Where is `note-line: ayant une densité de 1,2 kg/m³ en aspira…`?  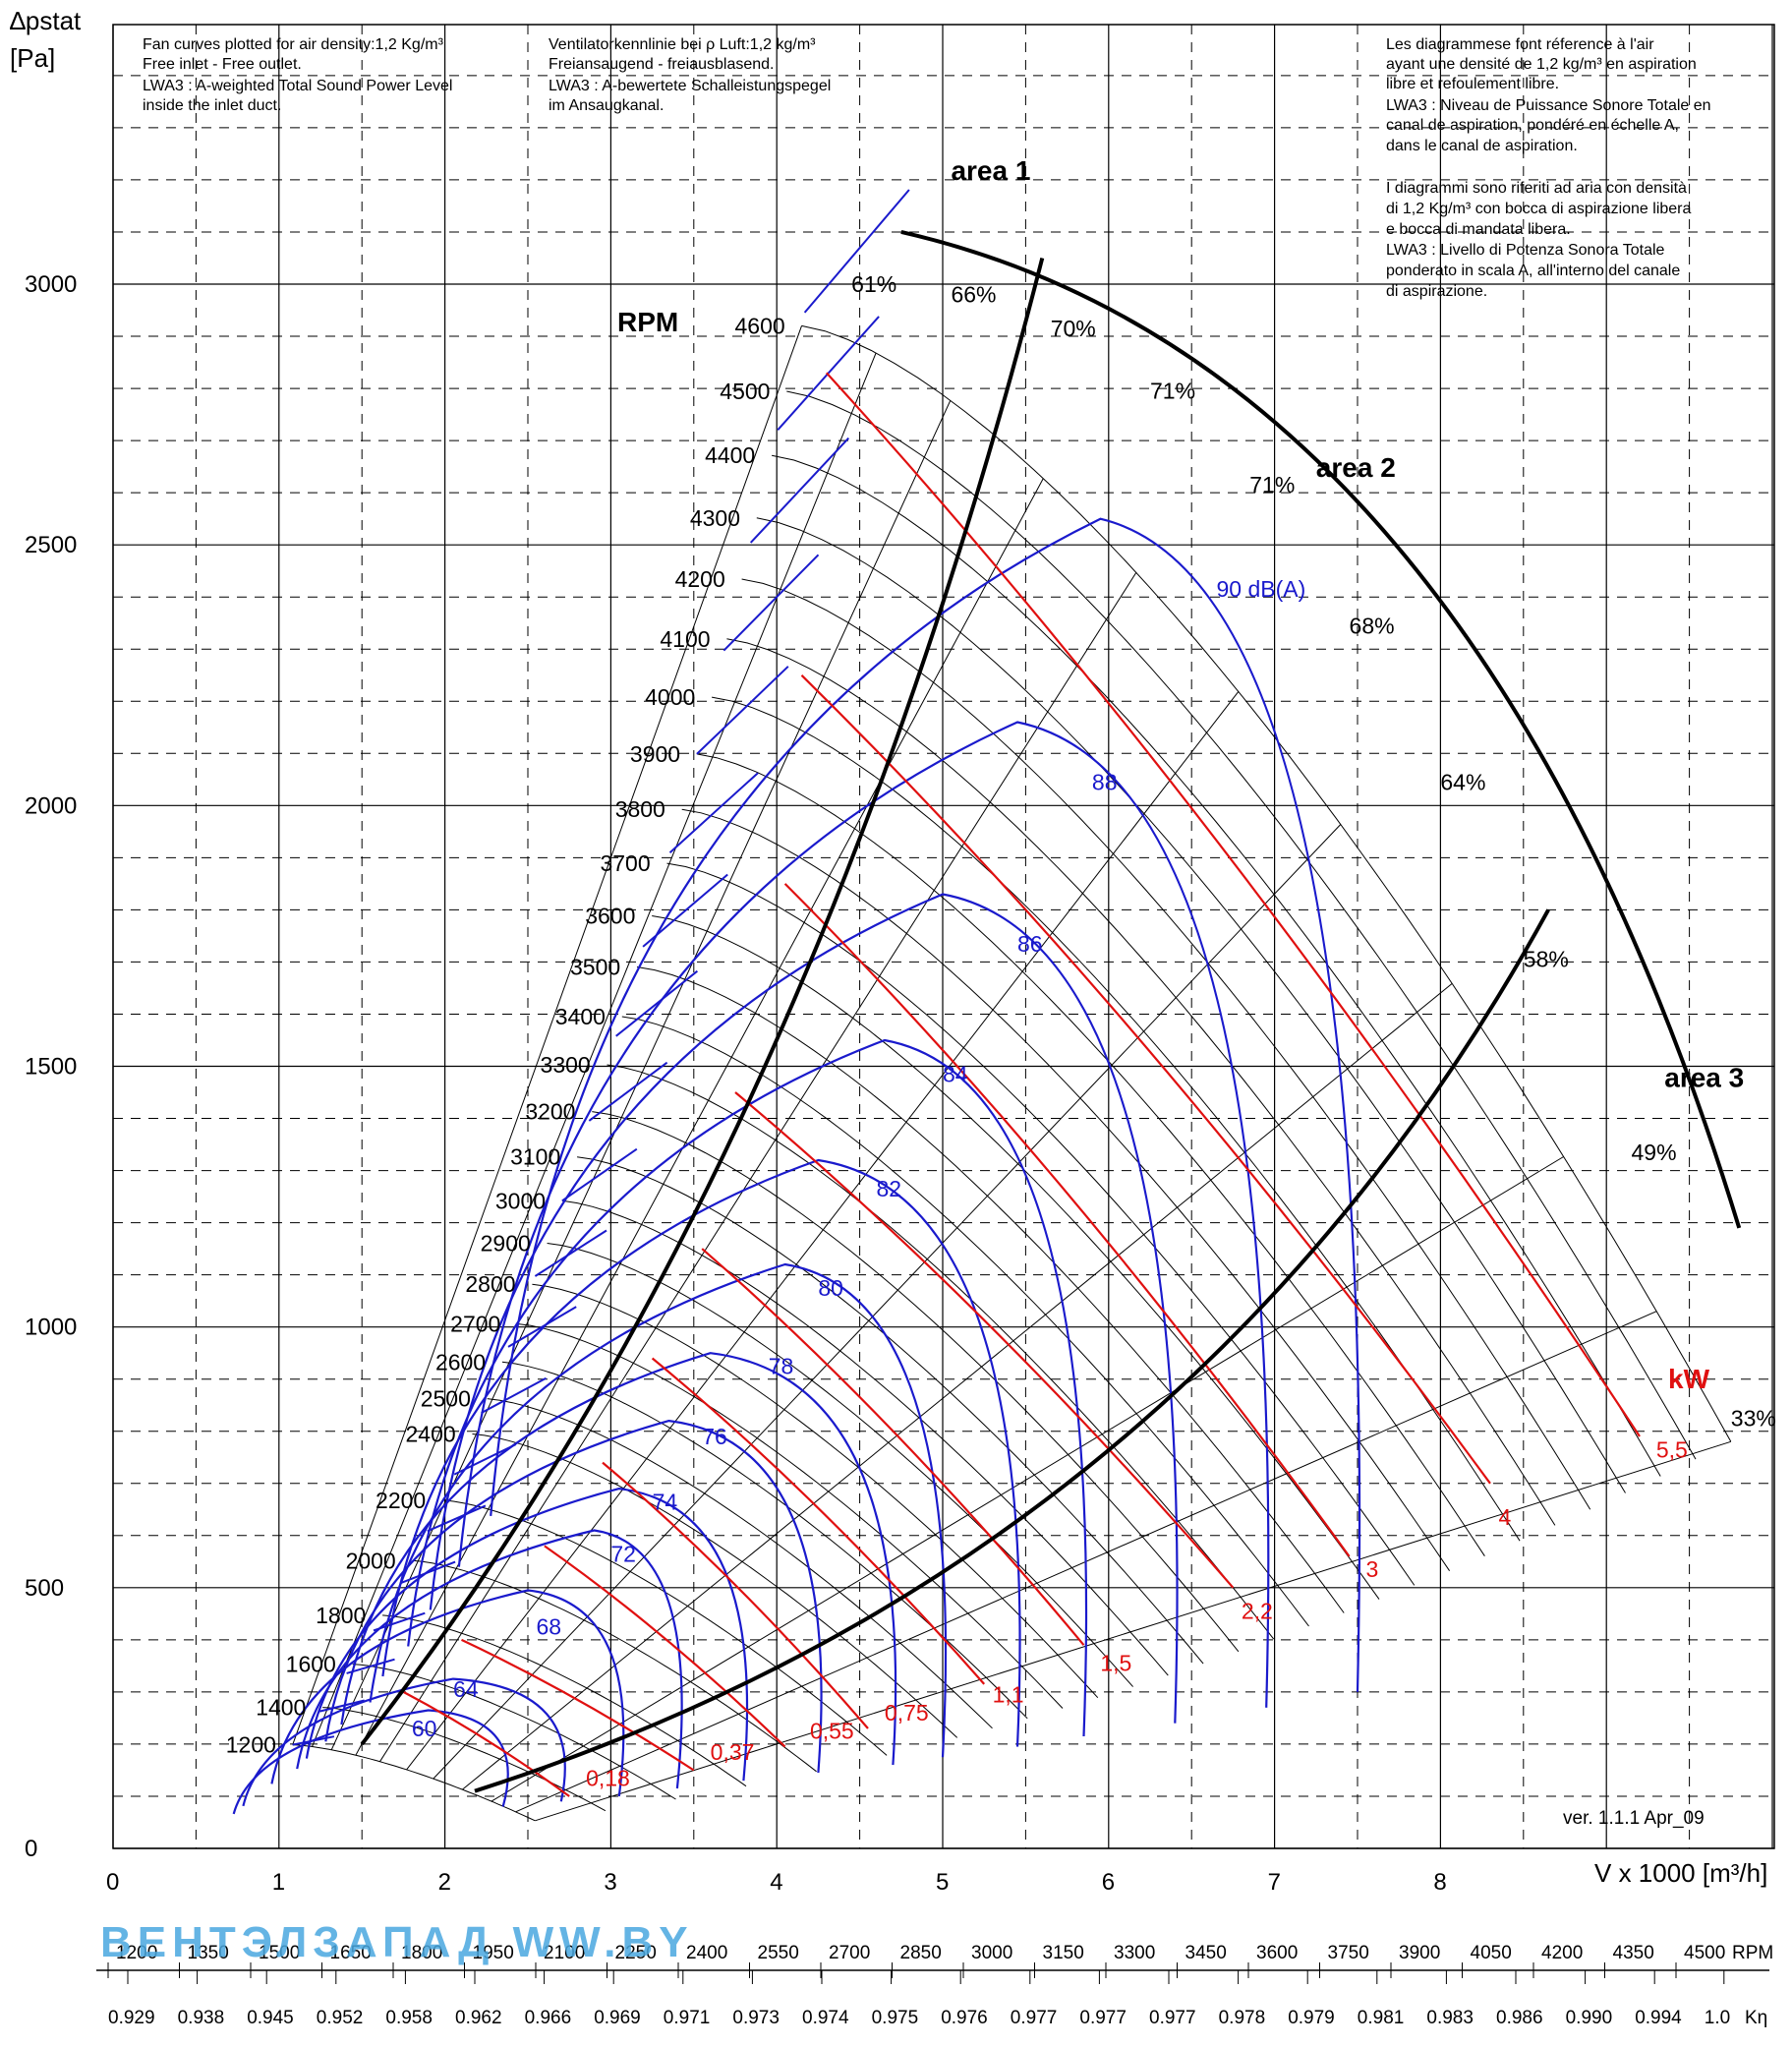 note-line: ayant une densité de 1,2 kg/m³ en aspira… is located at coordinates (1541, 64).